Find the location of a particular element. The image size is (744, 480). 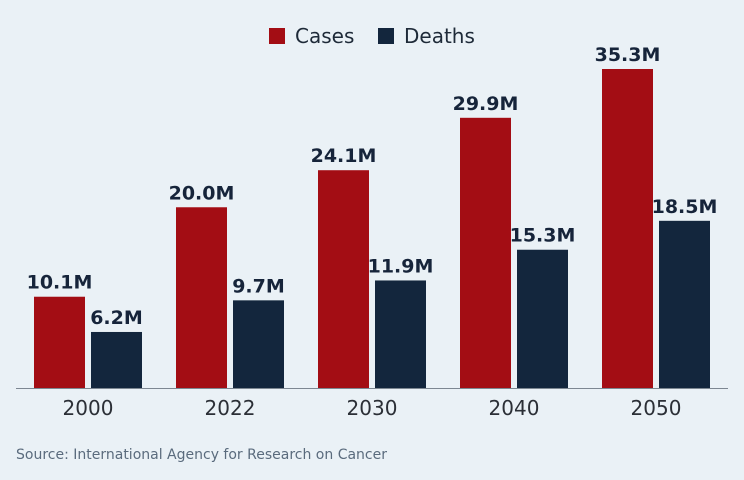

legend: Cases Deaths is located at coordinates (372, 36).